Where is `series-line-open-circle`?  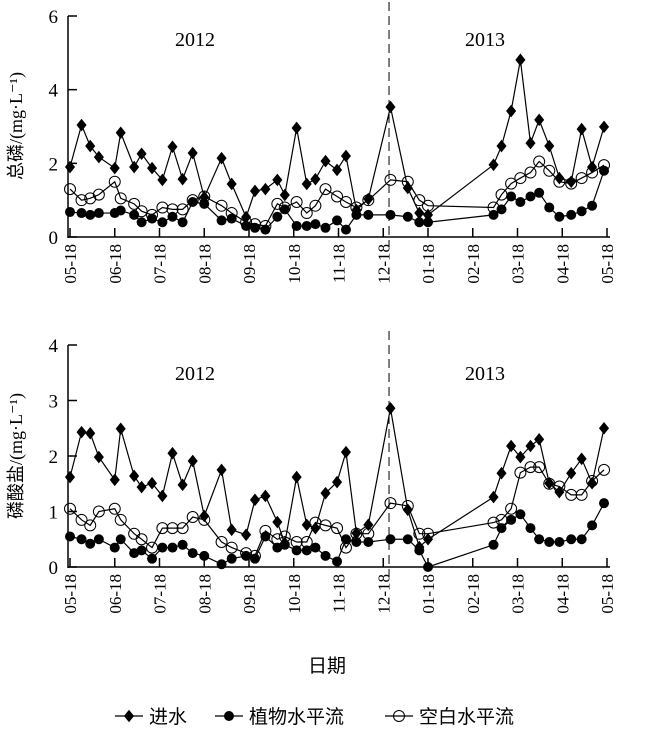
series-line-open-circle is located at coordinates (337, 193).